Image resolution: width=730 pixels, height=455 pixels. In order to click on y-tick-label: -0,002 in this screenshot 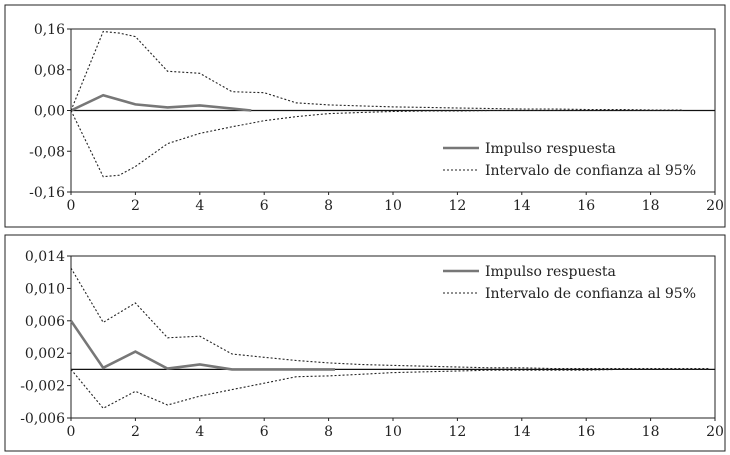, I will do `click(42, 387)`.